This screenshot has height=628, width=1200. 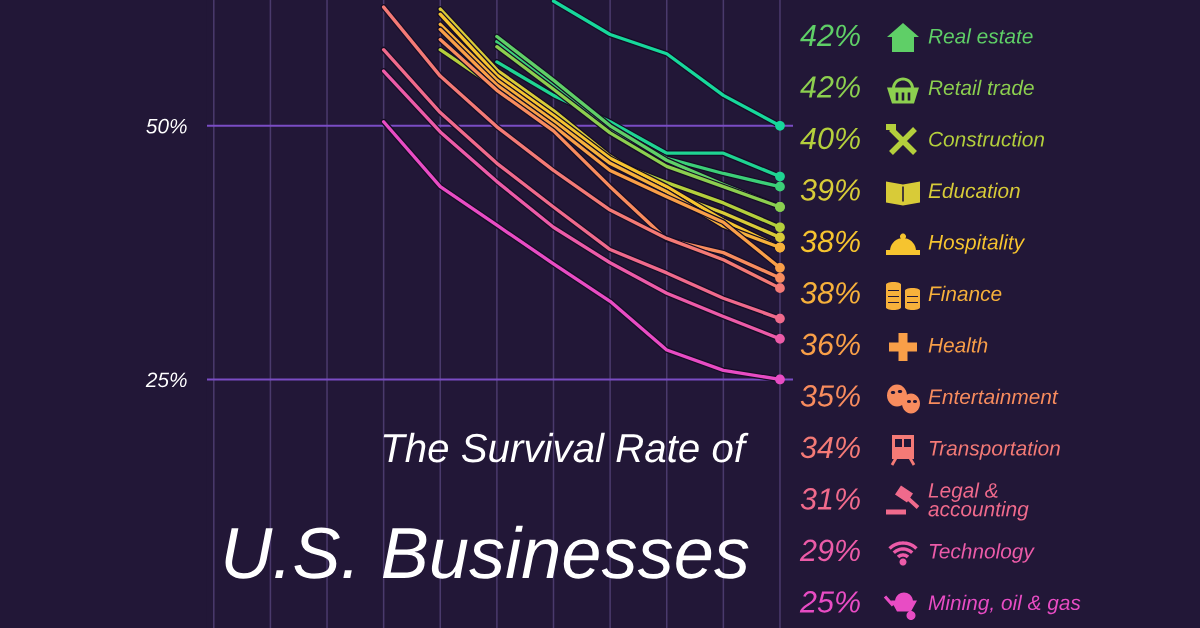 What do you see at coordinates (830, 190) in the screenshot?
I see `text: 39%` at bounding box center [830, 190].